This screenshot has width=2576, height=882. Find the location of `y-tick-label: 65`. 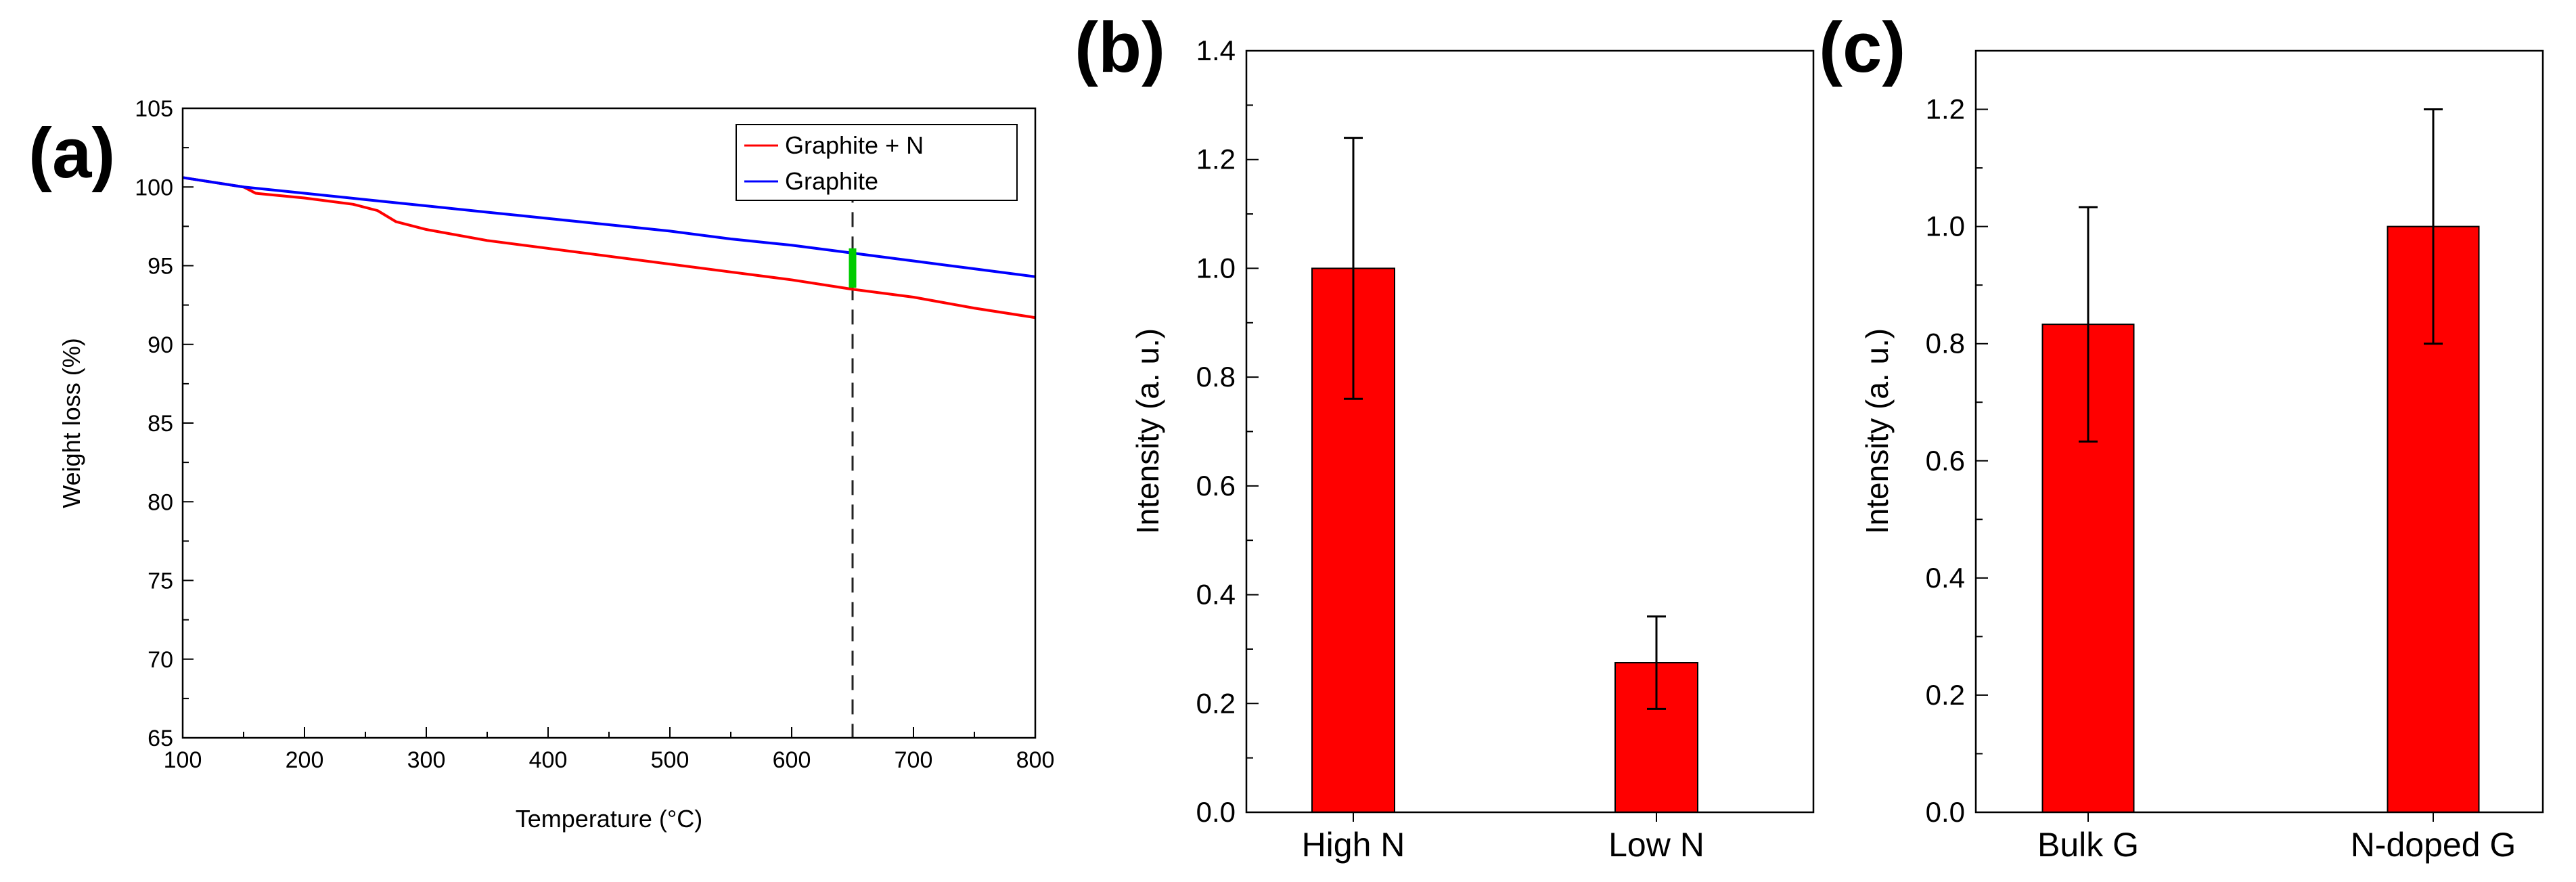

y-tick-label: 65 is located at coordinates (160, 738).